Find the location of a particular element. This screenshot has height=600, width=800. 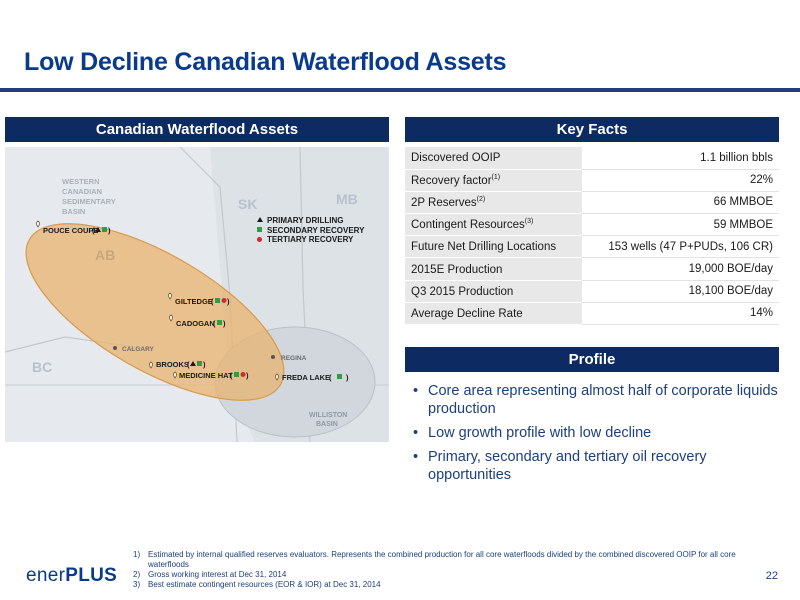

asset-label: BROOKS is located at coordinates (172, 364).